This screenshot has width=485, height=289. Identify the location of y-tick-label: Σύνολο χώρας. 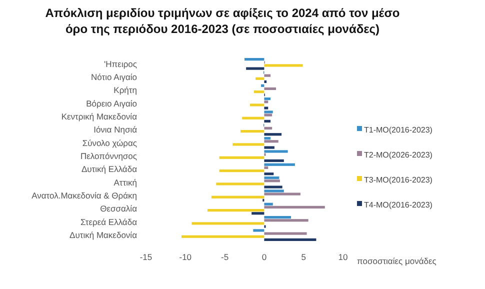
(109, 143).